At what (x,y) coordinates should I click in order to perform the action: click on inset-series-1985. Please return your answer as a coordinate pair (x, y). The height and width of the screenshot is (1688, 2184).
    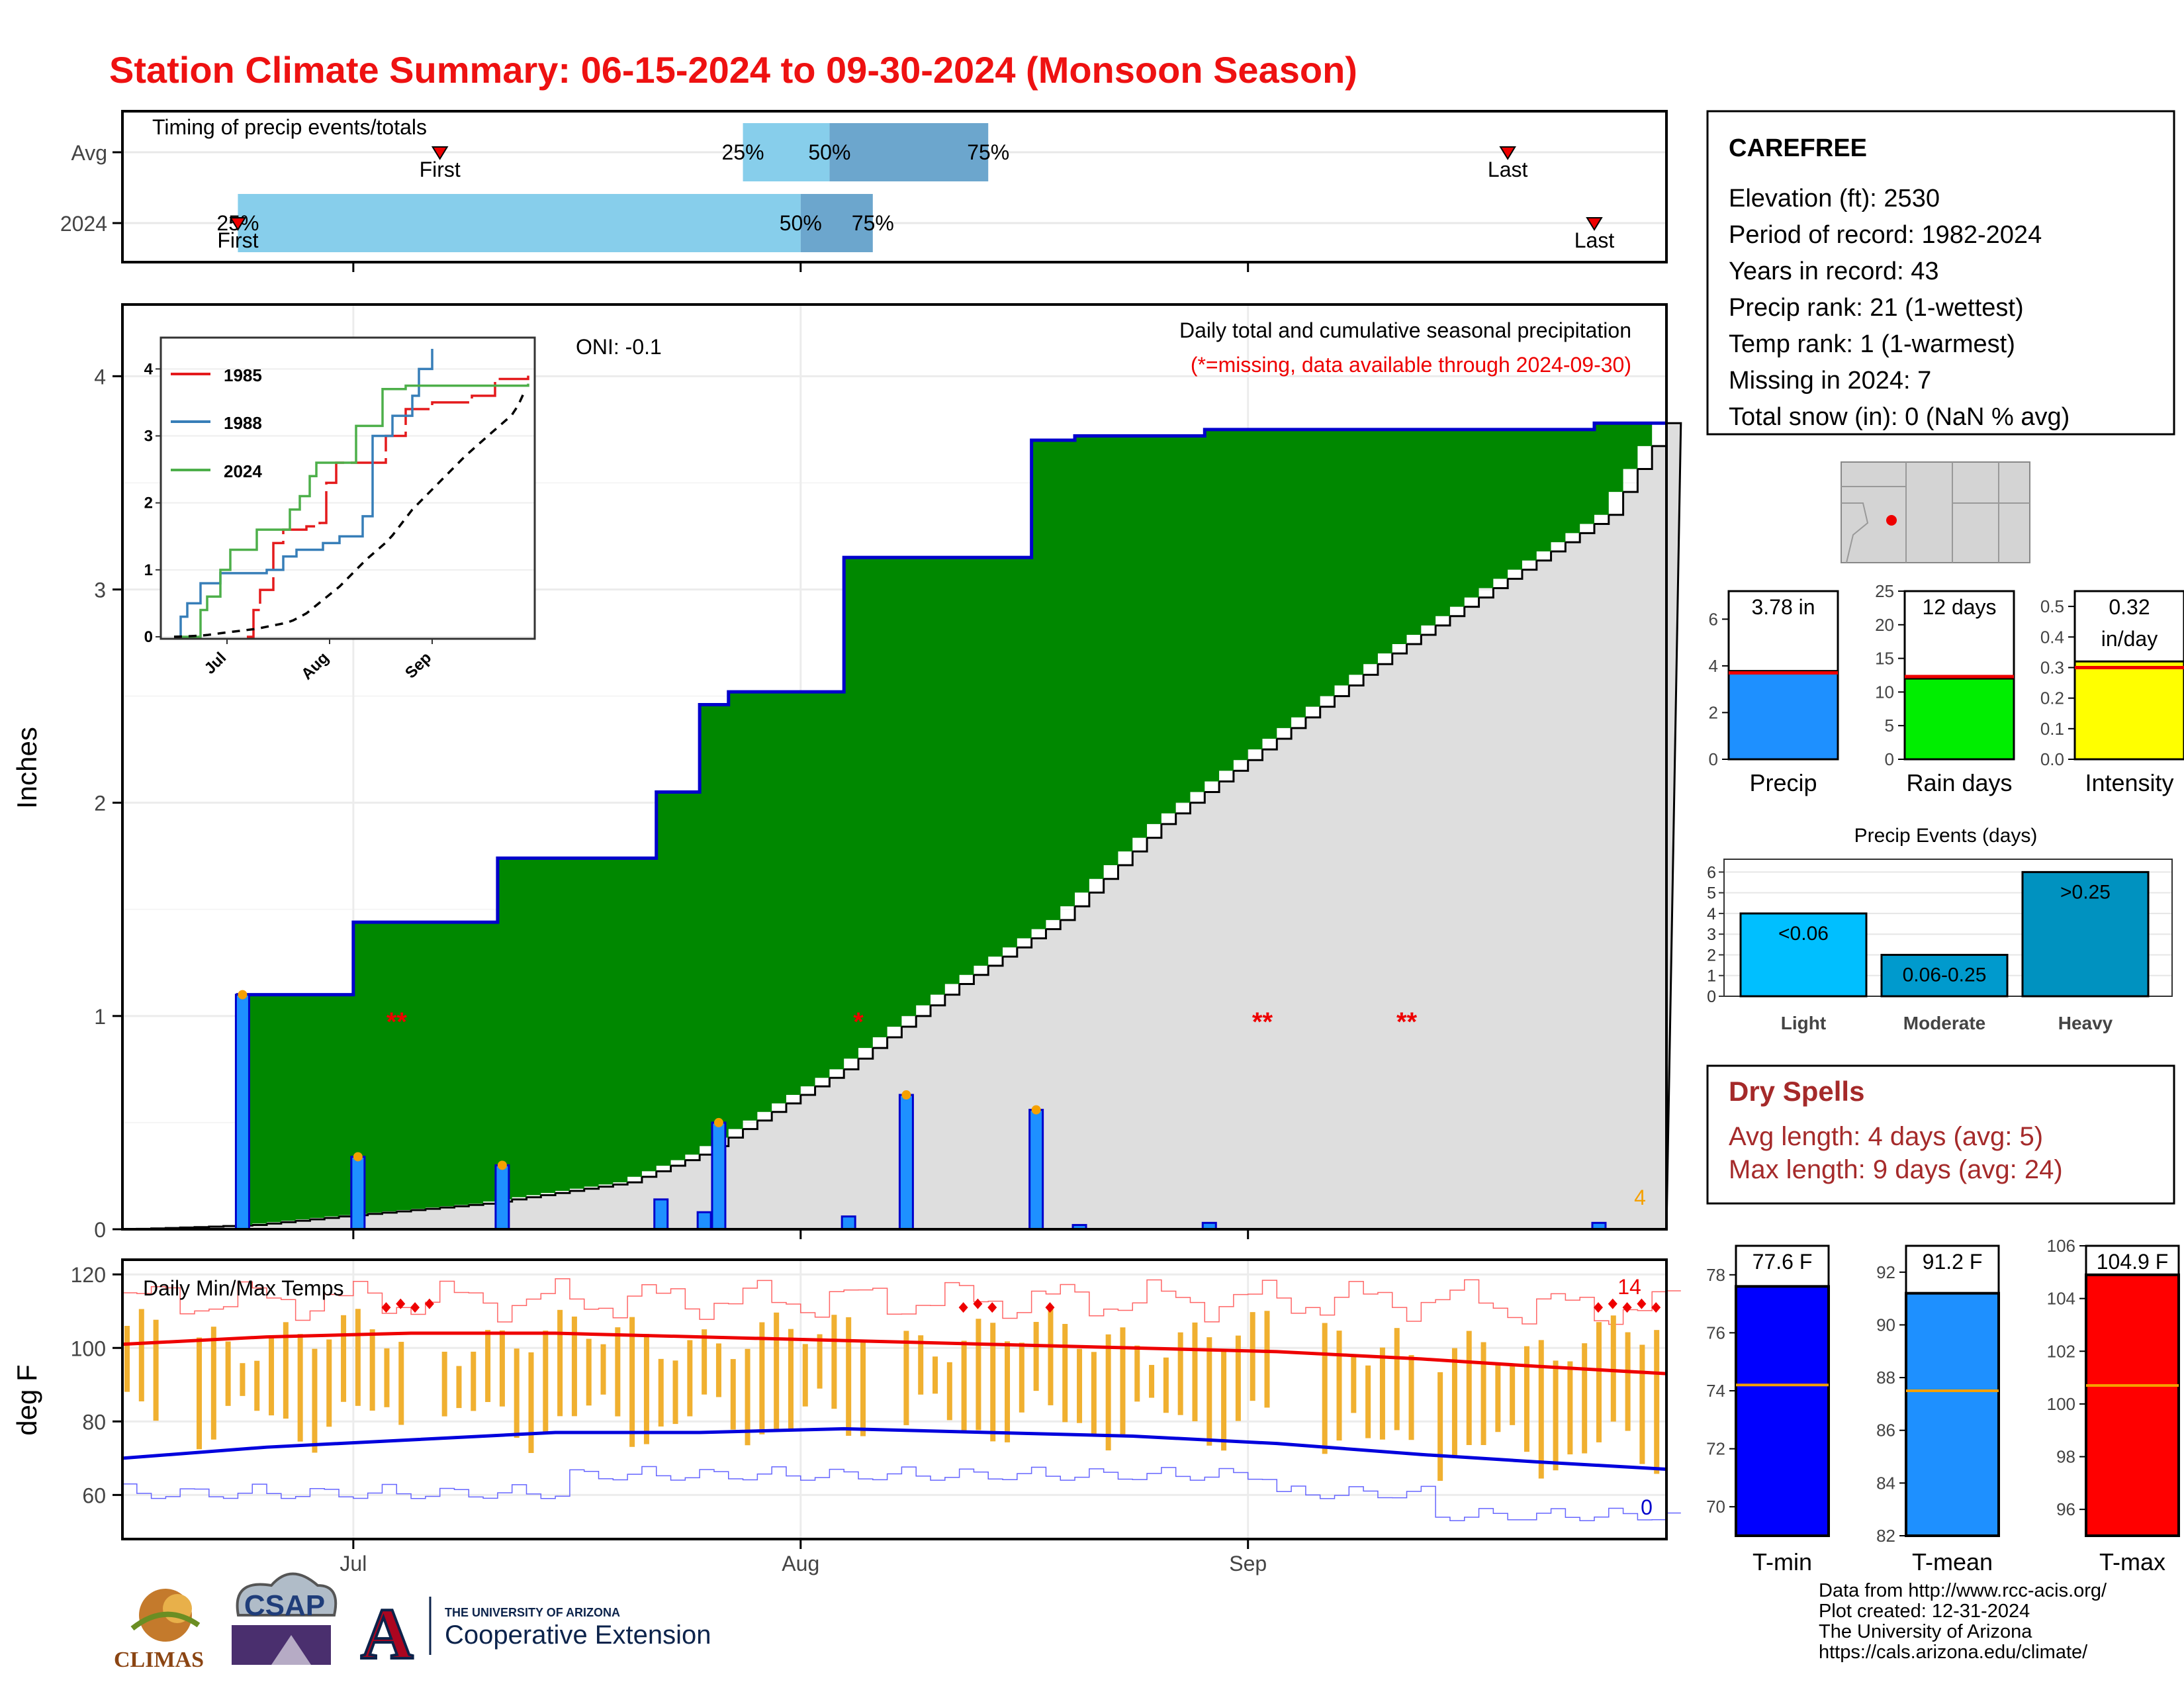
    Looking at the image, I should click on (388, 506).